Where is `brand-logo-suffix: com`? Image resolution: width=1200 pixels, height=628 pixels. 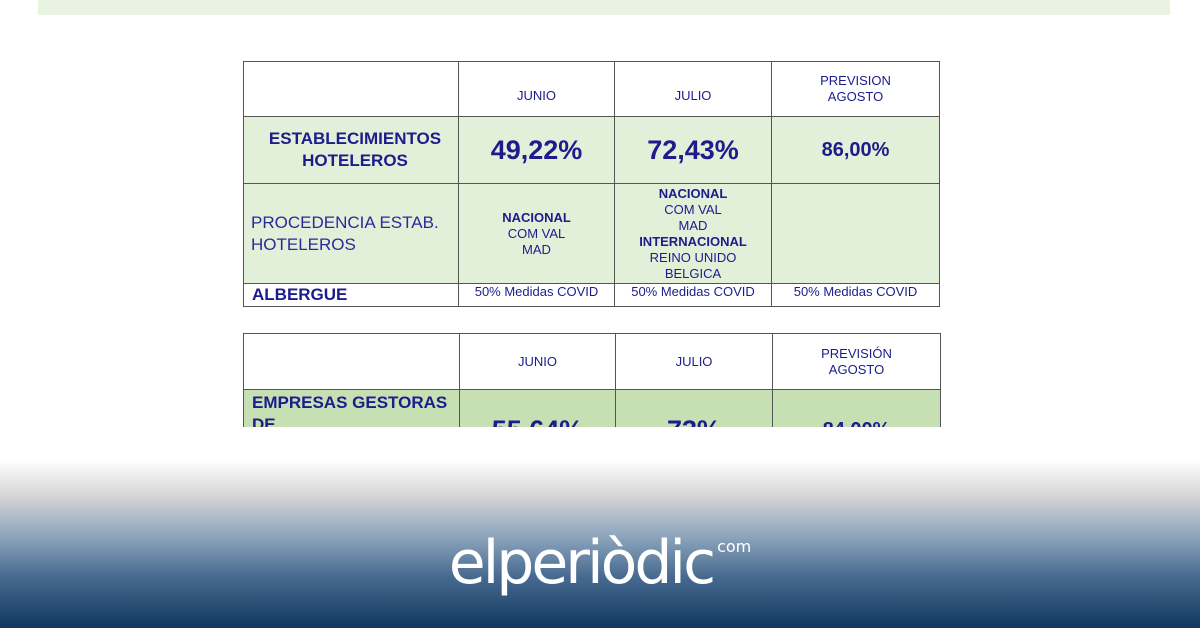 brand-logo-suffix: com is located at coordinates (734, 546).